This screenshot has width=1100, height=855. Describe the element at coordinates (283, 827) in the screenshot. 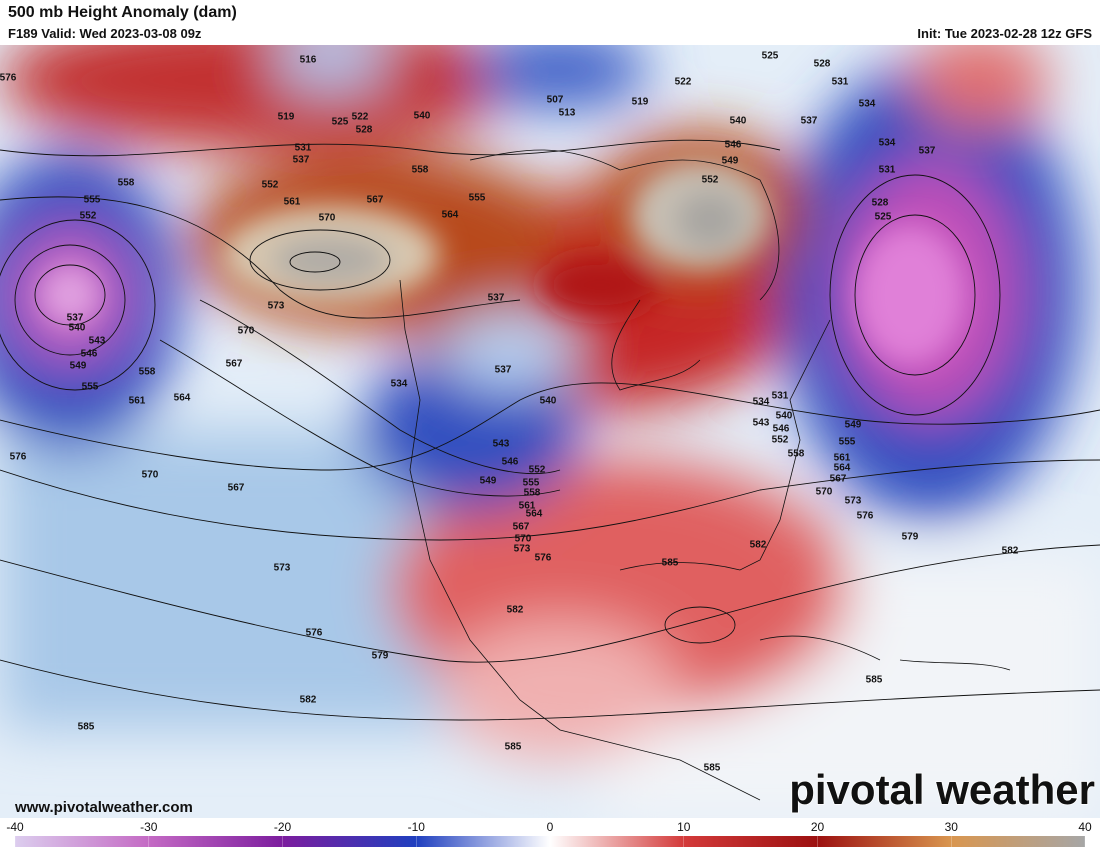

I see `colorbar-tick-label: -20` at that location.